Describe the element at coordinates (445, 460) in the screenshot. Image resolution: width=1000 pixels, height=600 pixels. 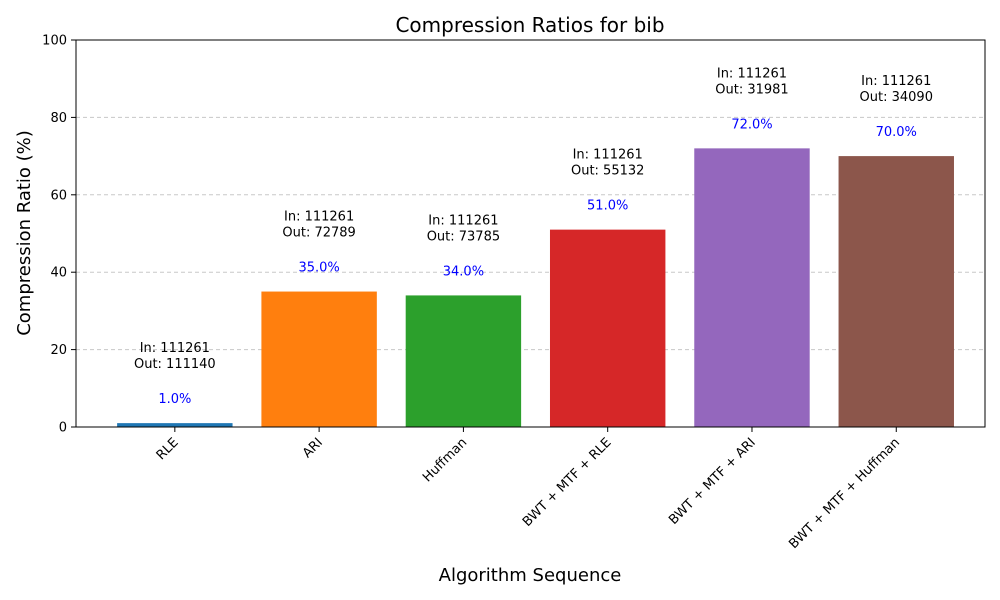
I see `x-tick-label: Huffman` at that location.